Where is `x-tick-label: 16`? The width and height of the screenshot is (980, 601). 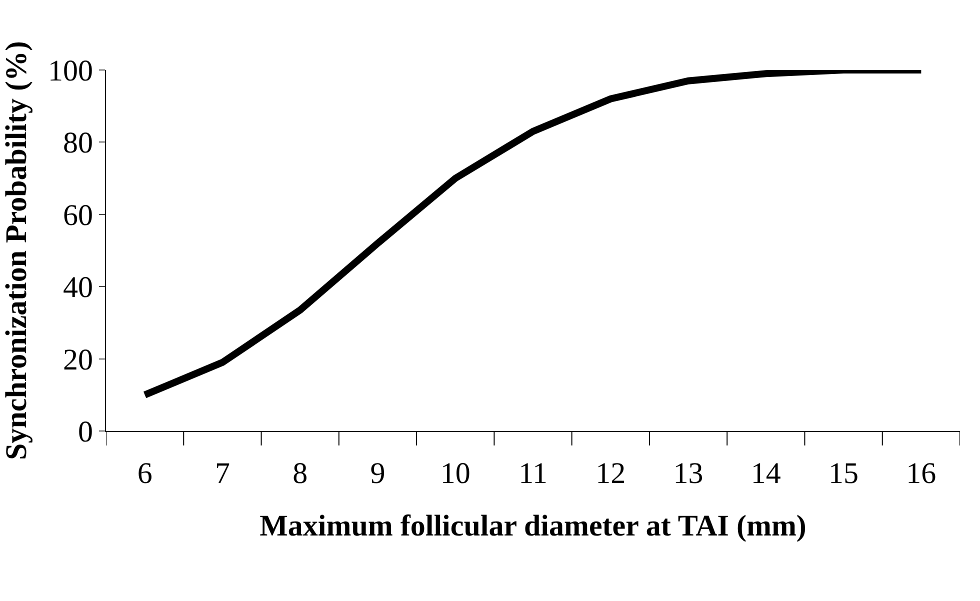
x-tick-label: 16 is located at coordinates (921, 473).